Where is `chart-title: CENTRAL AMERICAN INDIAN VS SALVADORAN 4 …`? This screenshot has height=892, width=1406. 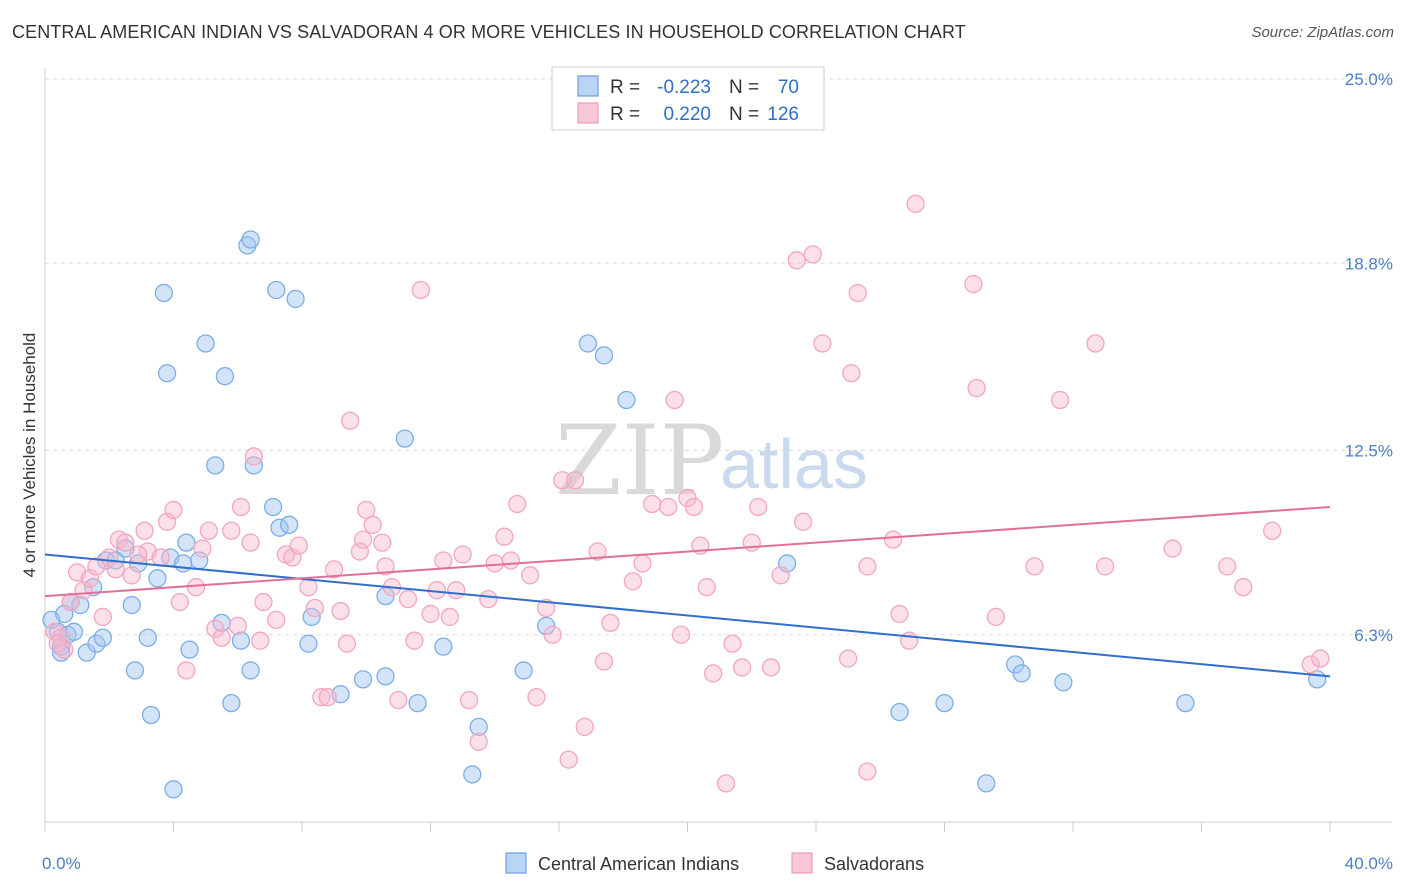 chart-title: CENTRAL AMERICAN INDIAN VS SALVADORAN 4 … is located at coordinates (489, 32).